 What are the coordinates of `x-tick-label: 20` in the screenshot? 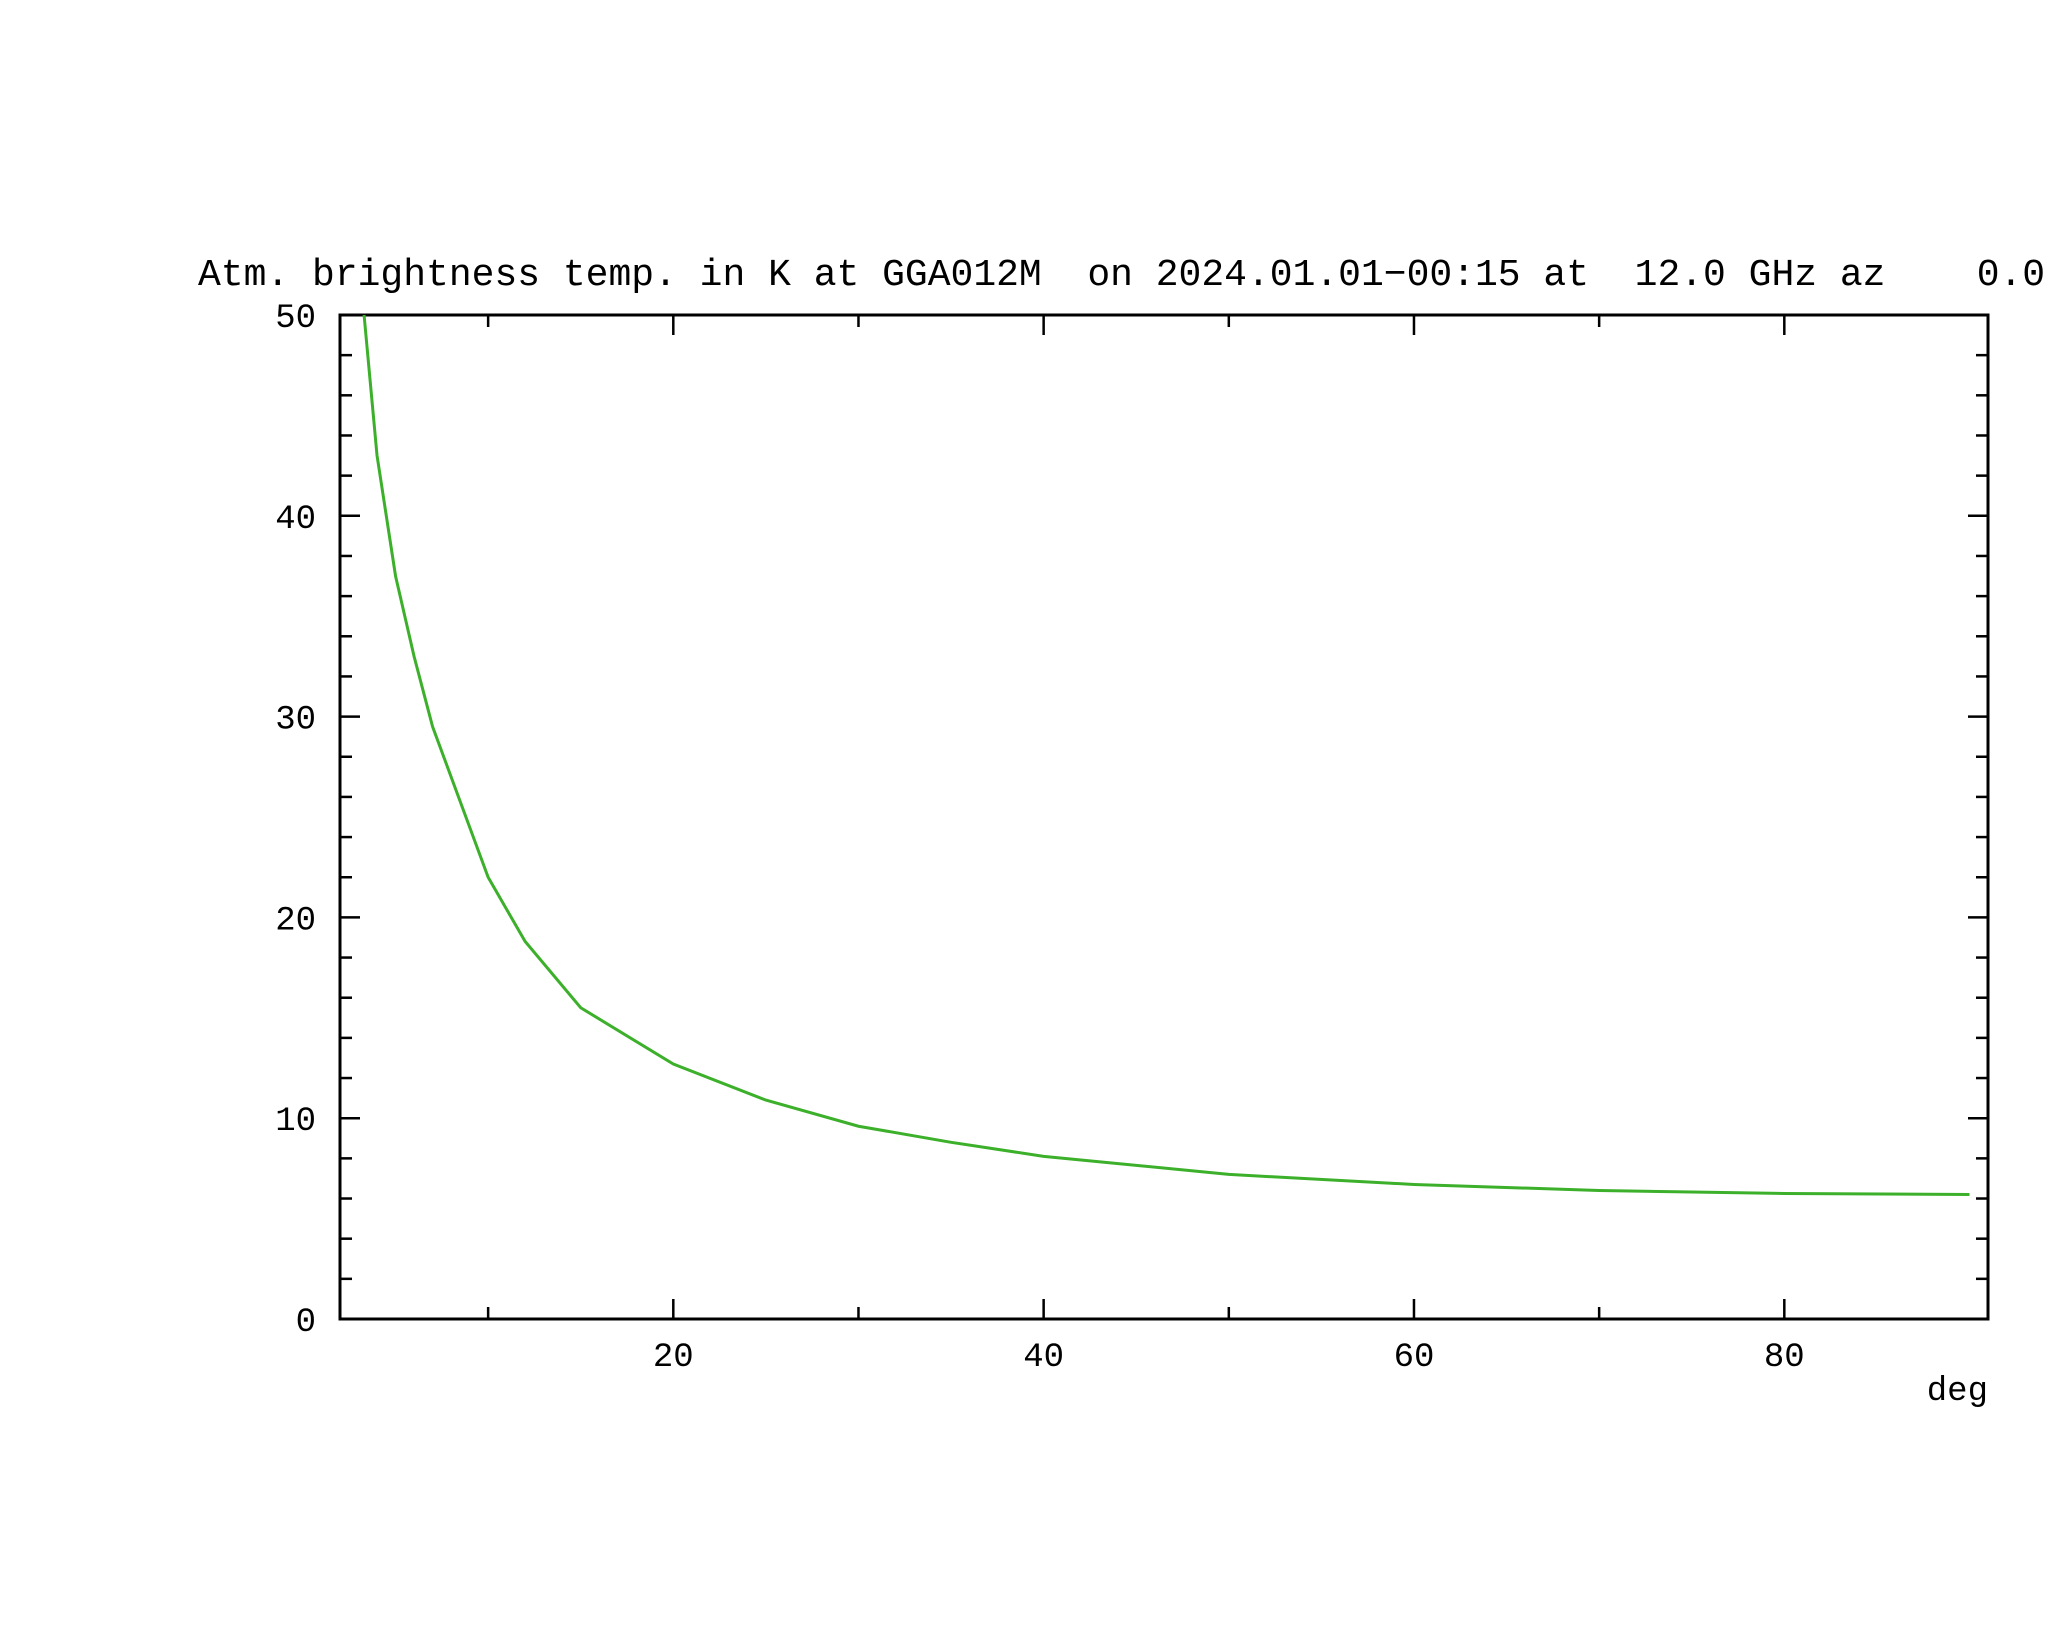 It's located at (673, 1358).